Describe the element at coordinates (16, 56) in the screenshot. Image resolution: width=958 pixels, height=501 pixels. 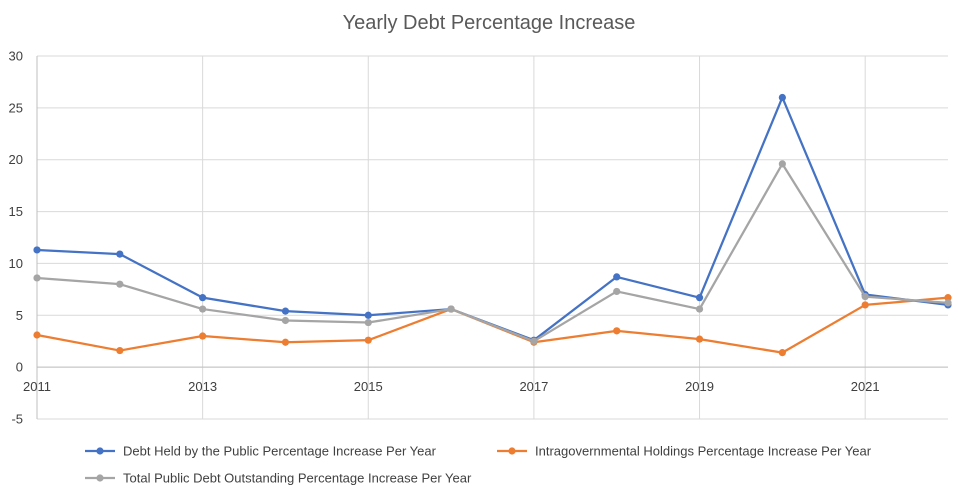
I see `y-tick-label: 30` at that location.